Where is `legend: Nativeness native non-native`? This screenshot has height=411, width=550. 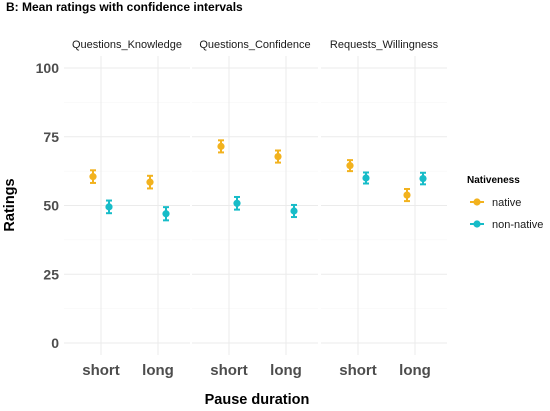 legend: Nativeness native non-native is located at coordinates (505, 203).